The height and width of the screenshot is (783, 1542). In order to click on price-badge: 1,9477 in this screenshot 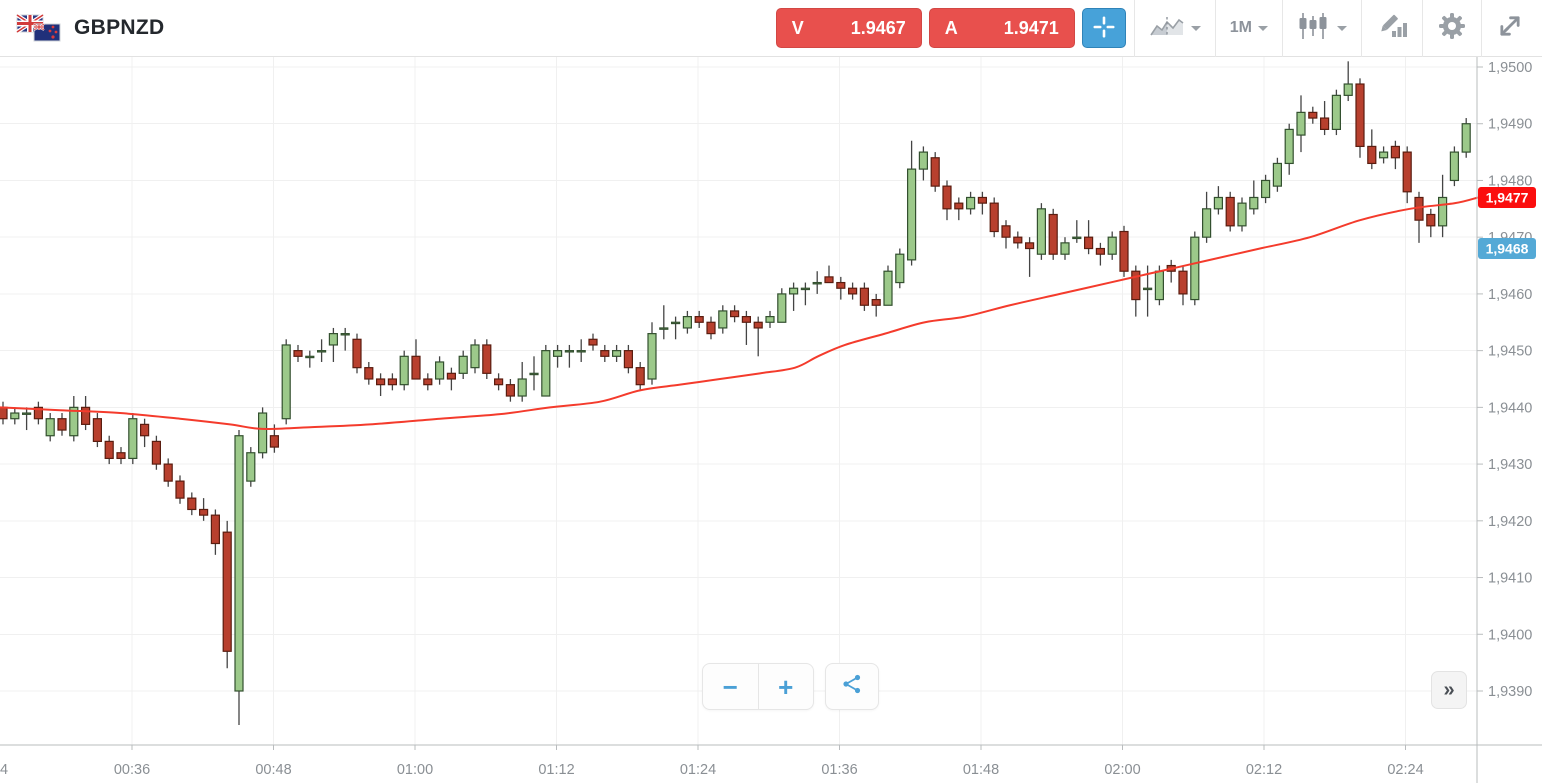, I will do `click(1507, 197)`.